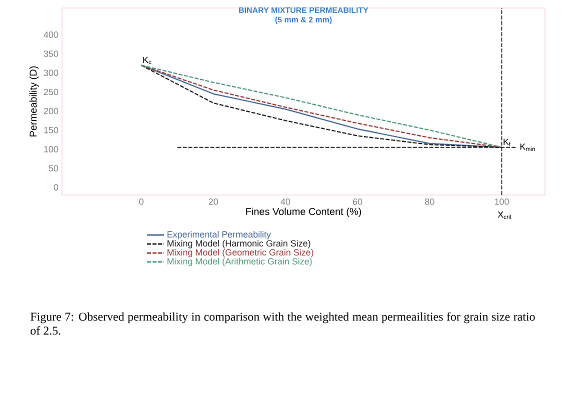  I want to click on y-tick-label: 50, so click(53, 168).